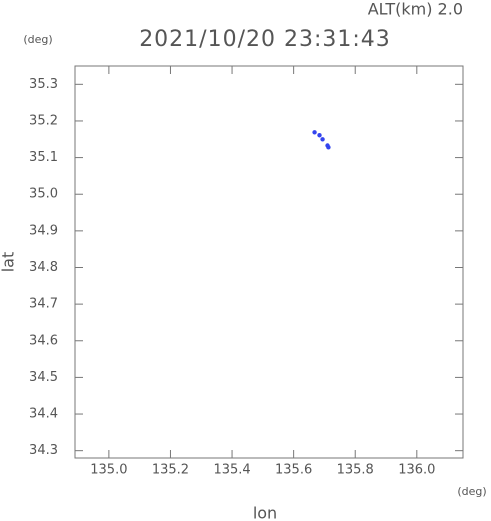  What do you see at coordinates (471, 491) in the screenshot?
I see `x-unit: (deg)` at bounding box center [471, 491].